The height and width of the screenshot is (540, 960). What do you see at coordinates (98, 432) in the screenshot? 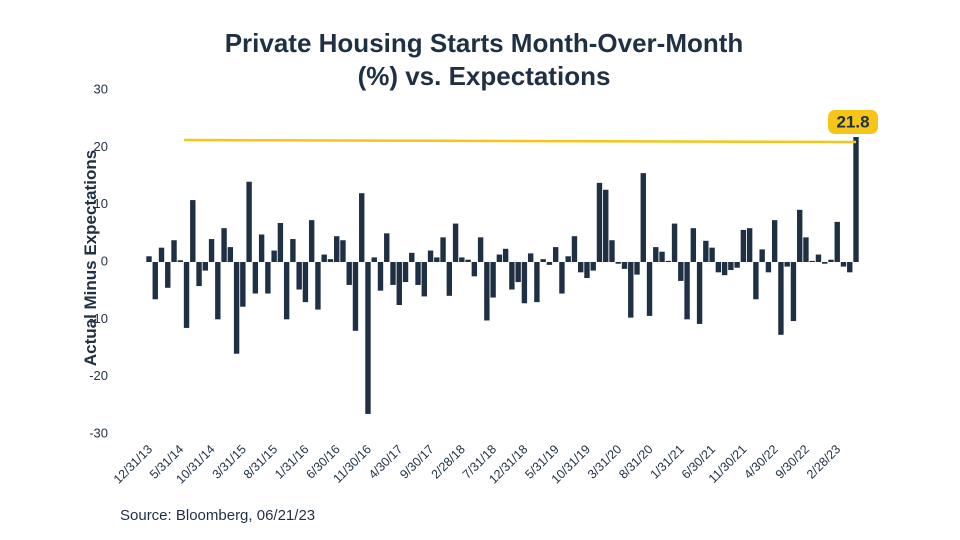
I see `y-tick-label: -30` at bounding box center [98, 432].